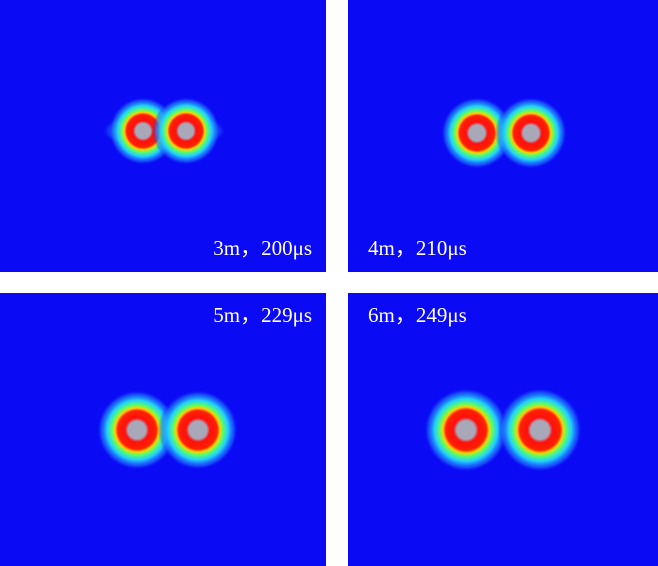 Image resolution: width=658 pixels, height=566 pixels. Describe the element at coordinates (262, 315) in the screenshot. I see `panel-label: 5m，229μs` at that location.